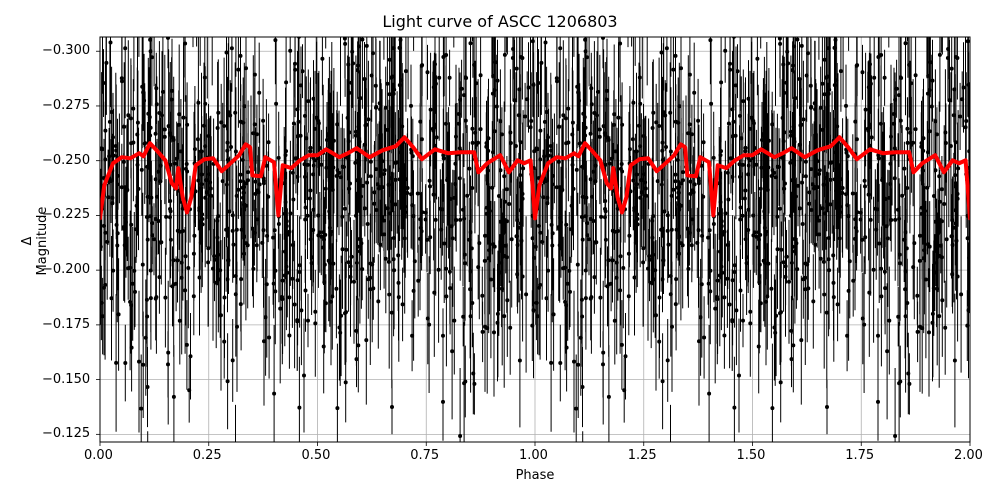  Describe the element at coordinates (66, 105) in the screenshot. I see `y-tick-label: −0.275` at that location.